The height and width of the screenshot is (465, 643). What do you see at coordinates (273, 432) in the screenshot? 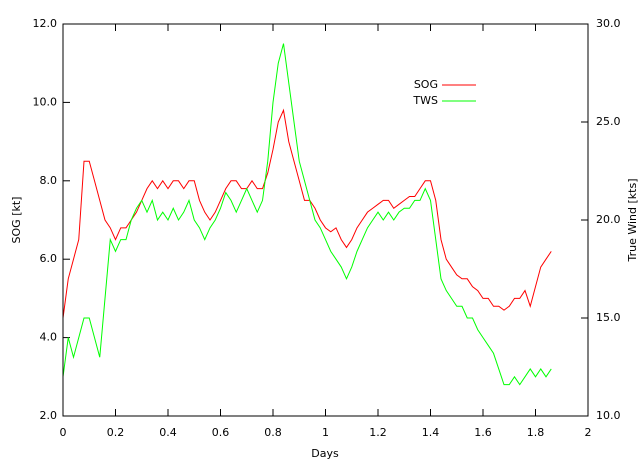
I see `x-tick-label: 0.8` at bounding box center [273, 432].